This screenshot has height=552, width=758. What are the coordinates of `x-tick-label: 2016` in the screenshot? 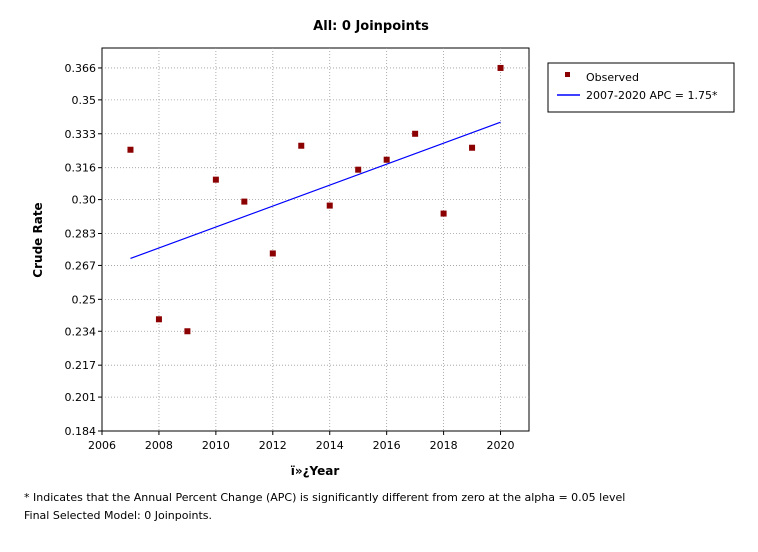 It's located at (387, 445).